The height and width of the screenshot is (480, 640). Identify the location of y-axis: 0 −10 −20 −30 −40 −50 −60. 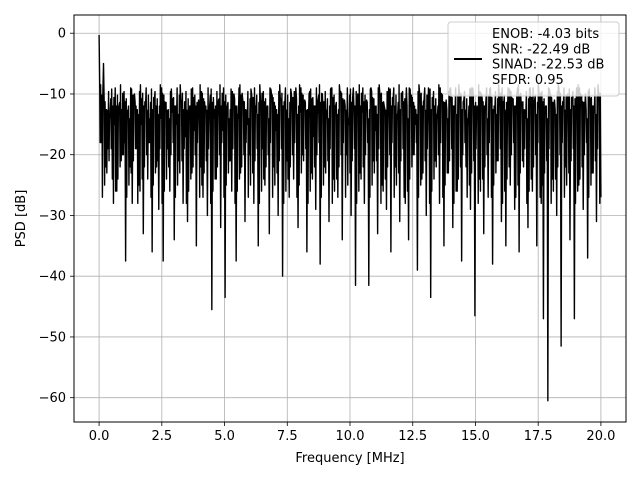
(56, 216).